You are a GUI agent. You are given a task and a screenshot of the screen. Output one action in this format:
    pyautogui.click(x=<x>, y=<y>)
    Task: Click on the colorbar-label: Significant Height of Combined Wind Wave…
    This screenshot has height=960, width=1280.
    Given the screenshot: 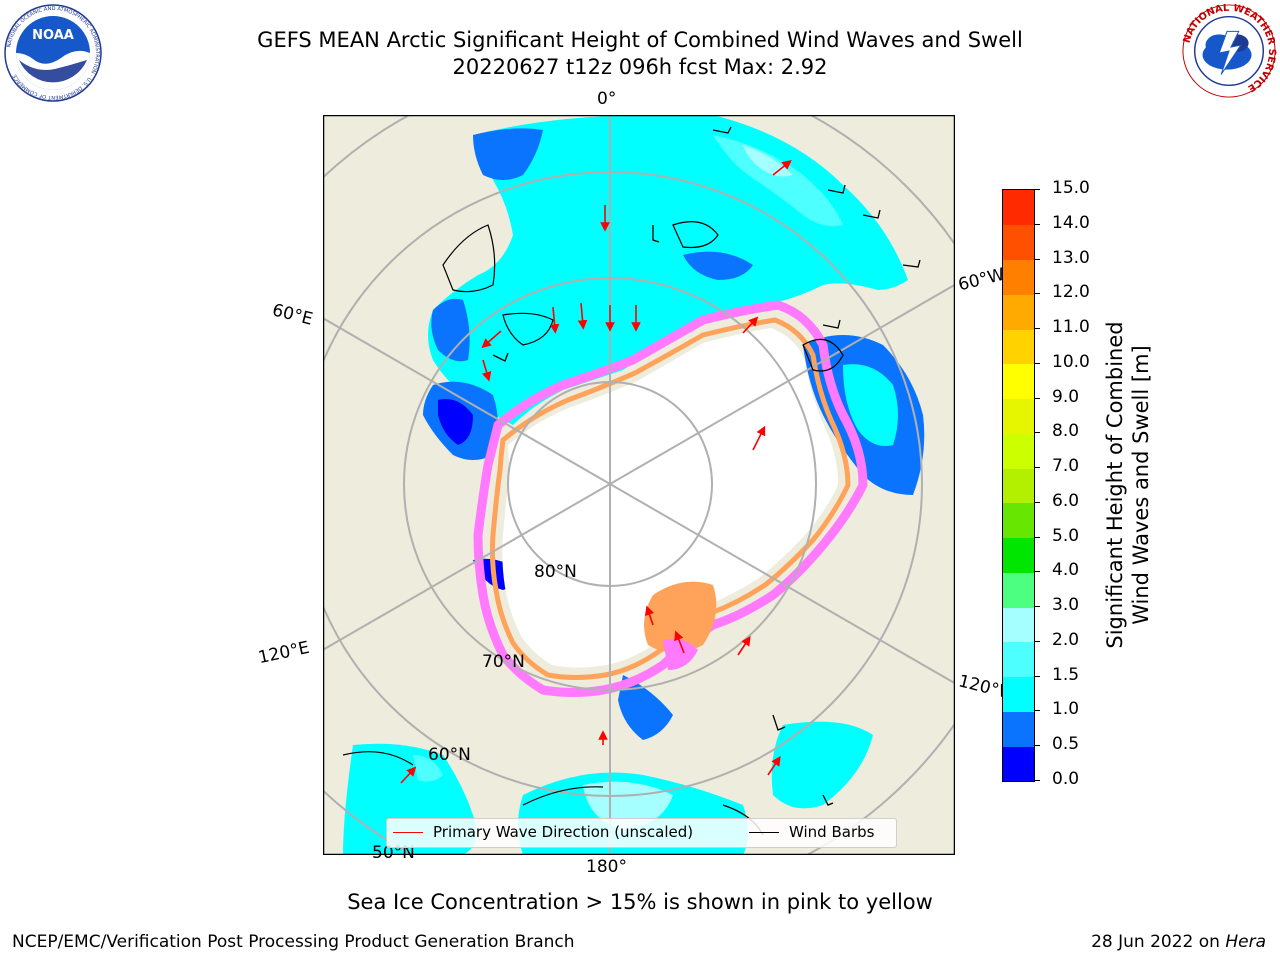 What is the action you would take?
    pyautogui.click(x=1128, y=485)
    